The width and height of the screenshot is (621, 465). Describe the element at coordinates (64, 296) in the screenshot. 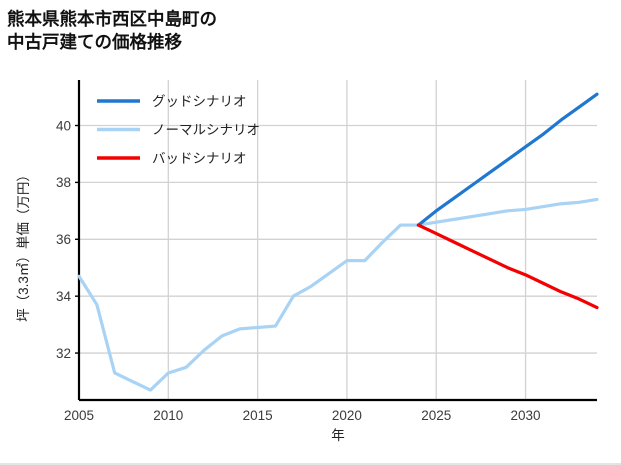

I see `y-tick-label: 34` at that location.